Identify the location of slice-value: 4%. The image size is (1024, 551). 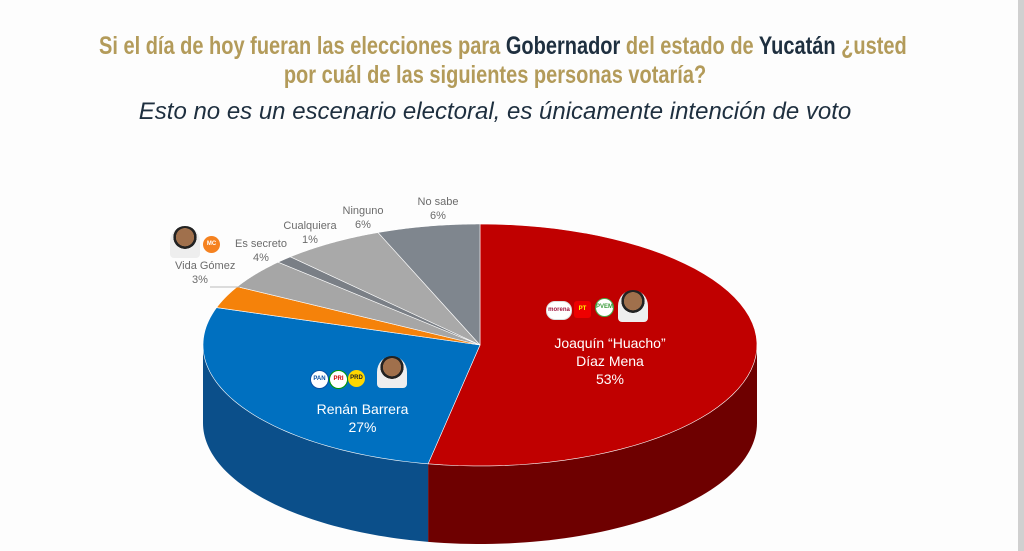
(261, 258).